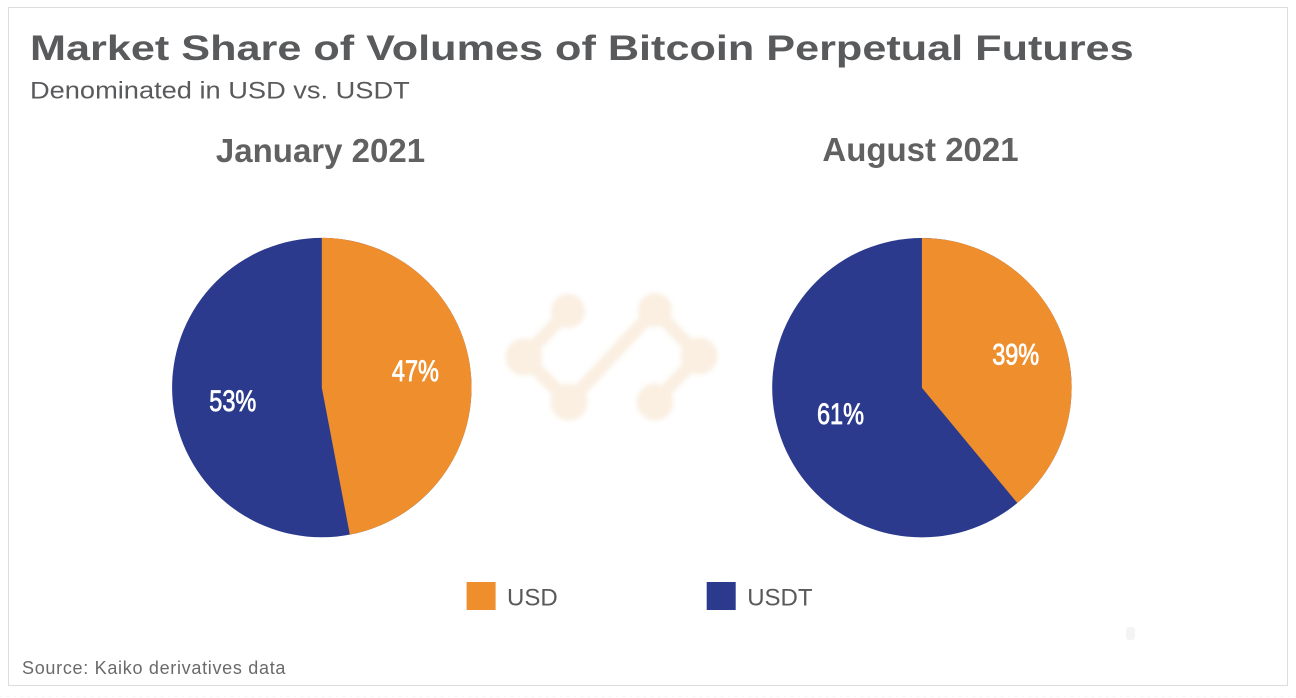  What do you see at coordinates (220, 91) in the screenshot?
I see `svg-text: Denominated in USD vs. USDT` at bounding box center [220, 91].